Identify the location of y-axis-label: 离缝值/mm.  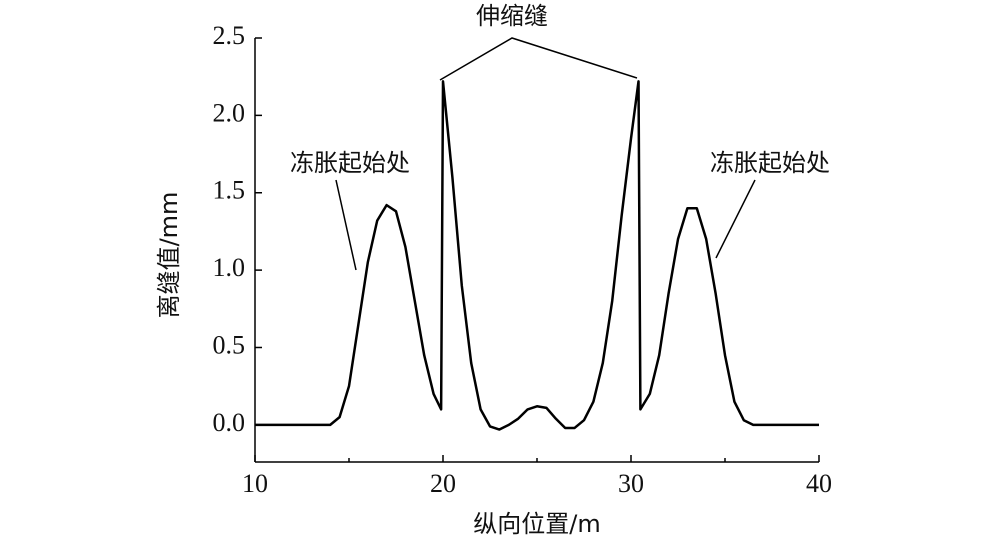
(169, 255).